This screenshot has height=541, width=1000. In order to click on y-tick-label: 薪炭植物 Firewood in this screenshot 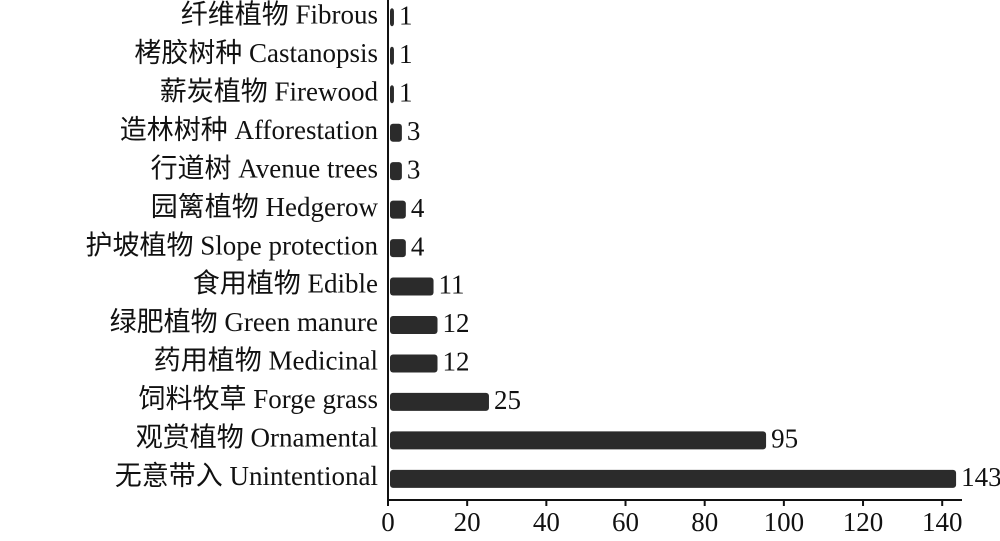, I will do `click(269, 91)`.